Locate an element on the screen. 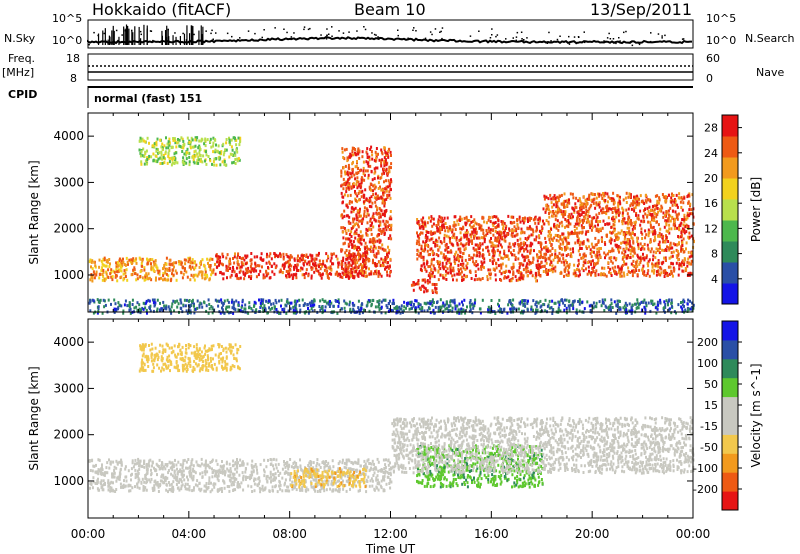  nsearch-point is located at coordinates (682, 39).